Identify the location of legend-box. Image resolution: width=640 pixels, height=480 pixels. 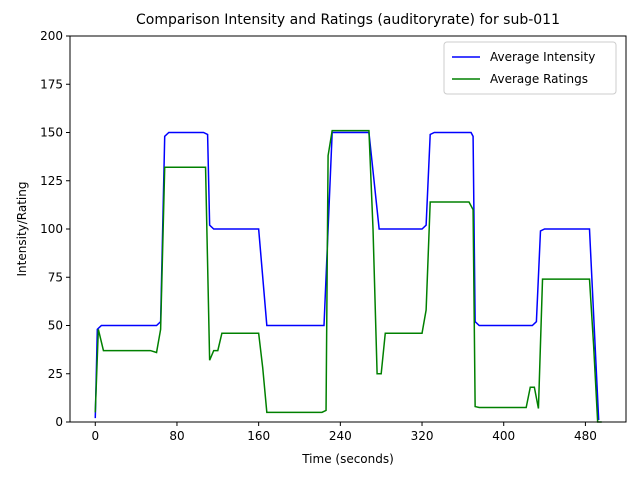
(530, 68).